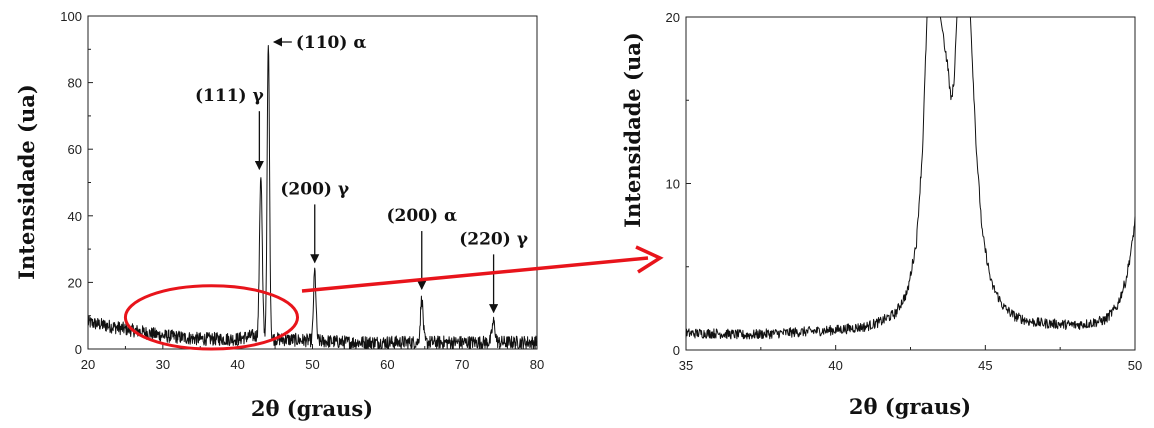 This screenshot has height=428, width=1154. I want to click on y-tick-label: 60, so click(75, 149).